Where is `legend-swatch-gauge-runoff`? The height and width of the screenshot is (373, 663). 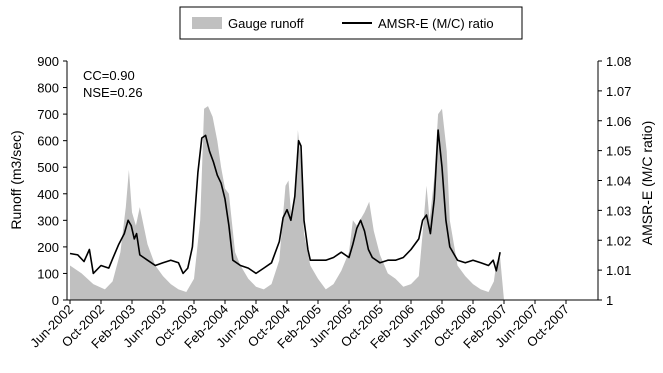 legend-swatch-gauge-runoff is located at coordinates (207, 23).